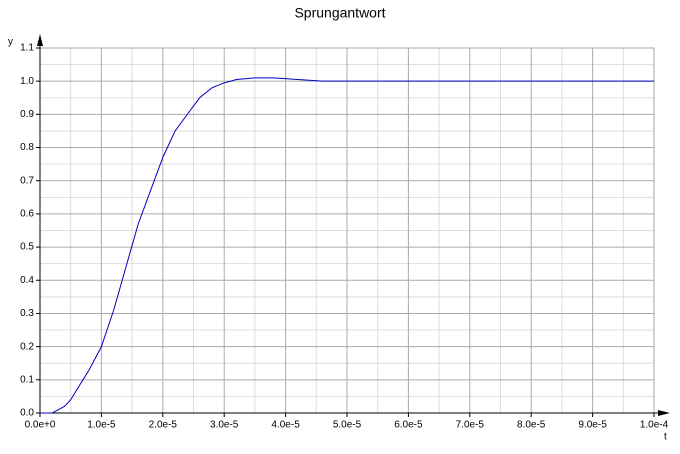 The height and width of the screenshot is (454, 680). What do you see at coordinates (654, 425) in the screenshot?
I see `x-tick-label: 1.0e-4` at bounding box center [654, 425].